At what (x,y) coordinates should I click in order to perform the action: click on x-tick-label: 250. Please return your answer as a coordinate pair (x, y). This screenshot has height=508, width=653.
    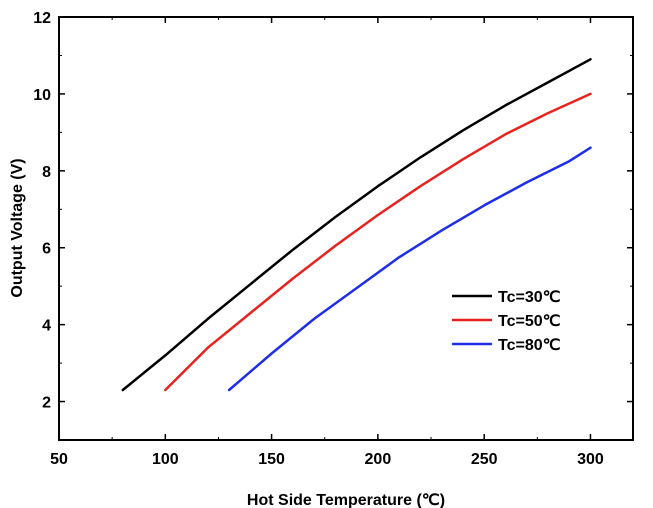
    Looking at the image, I should click on (484, 459).